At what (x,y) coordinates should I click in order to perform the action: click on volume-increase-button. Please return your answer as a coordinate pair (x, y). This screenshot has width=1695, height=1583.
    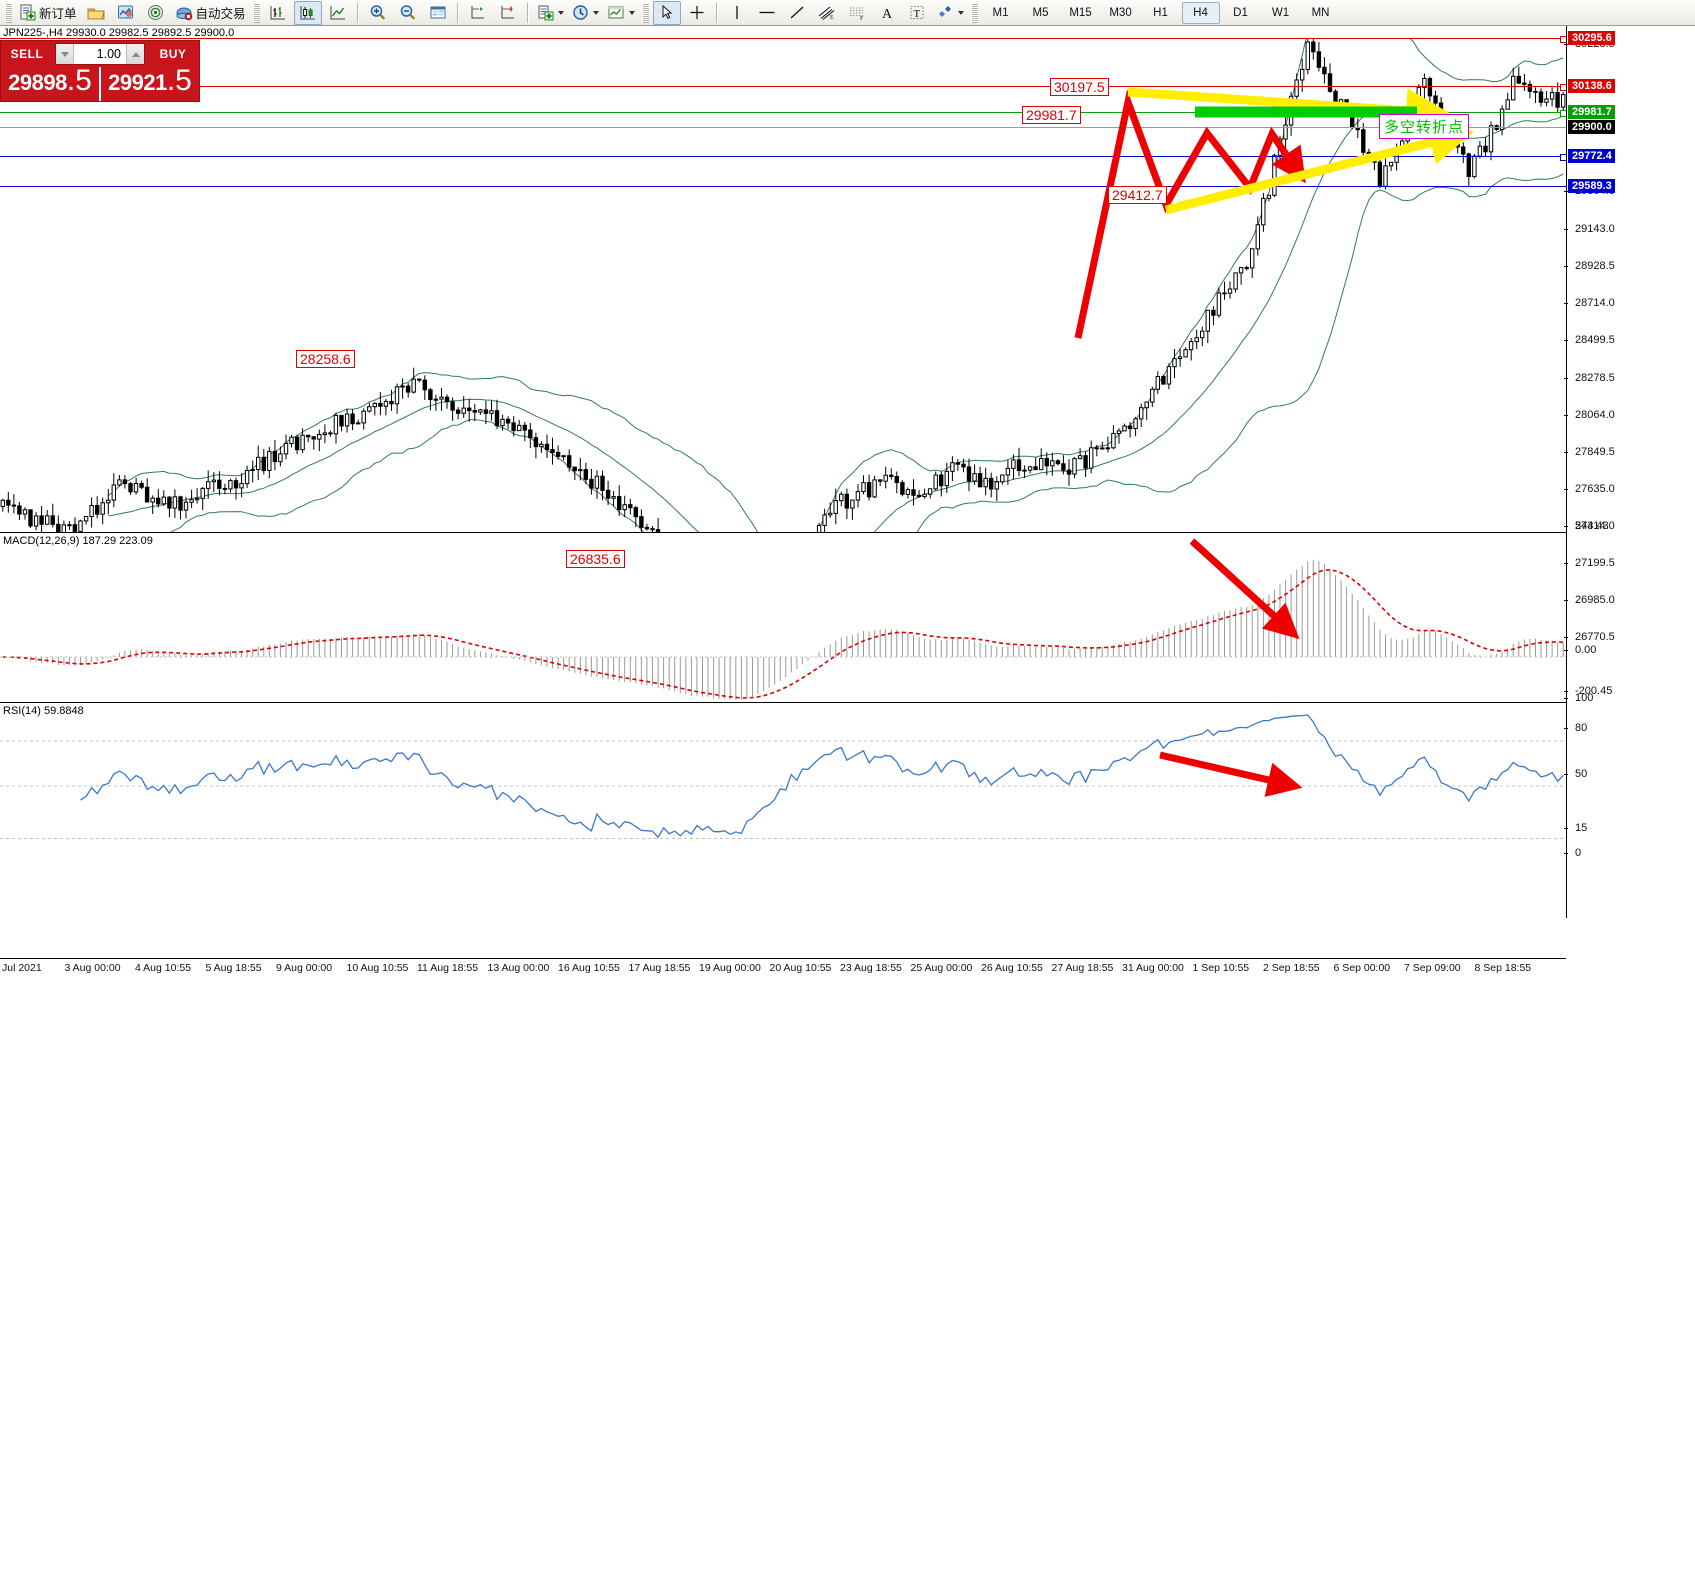
    Looking at the image, I should click on (135, 54).